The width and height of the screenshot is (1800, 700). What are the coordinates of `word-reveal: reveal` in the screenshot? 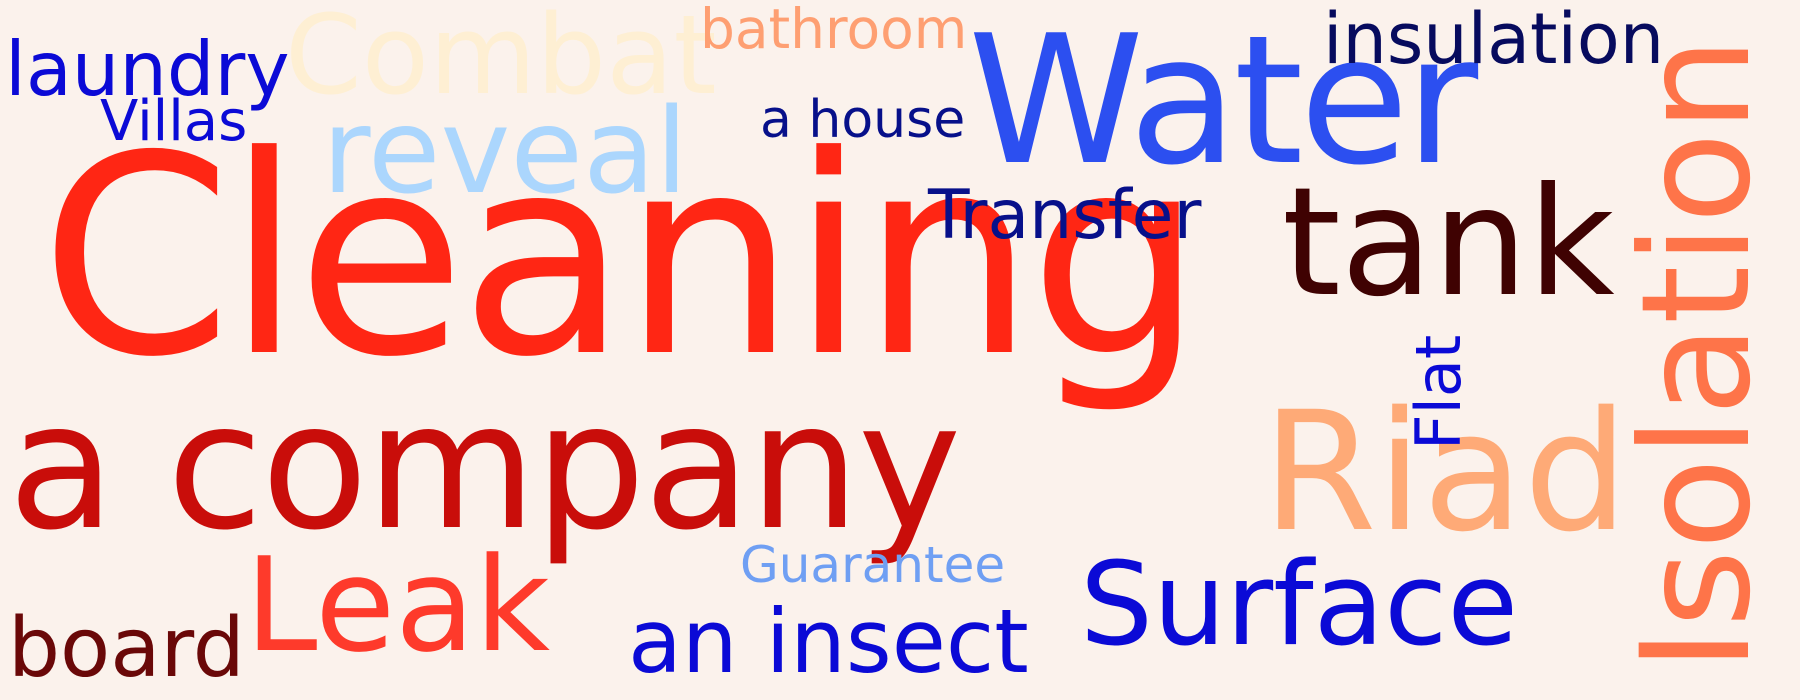 It's located at (505, 151).